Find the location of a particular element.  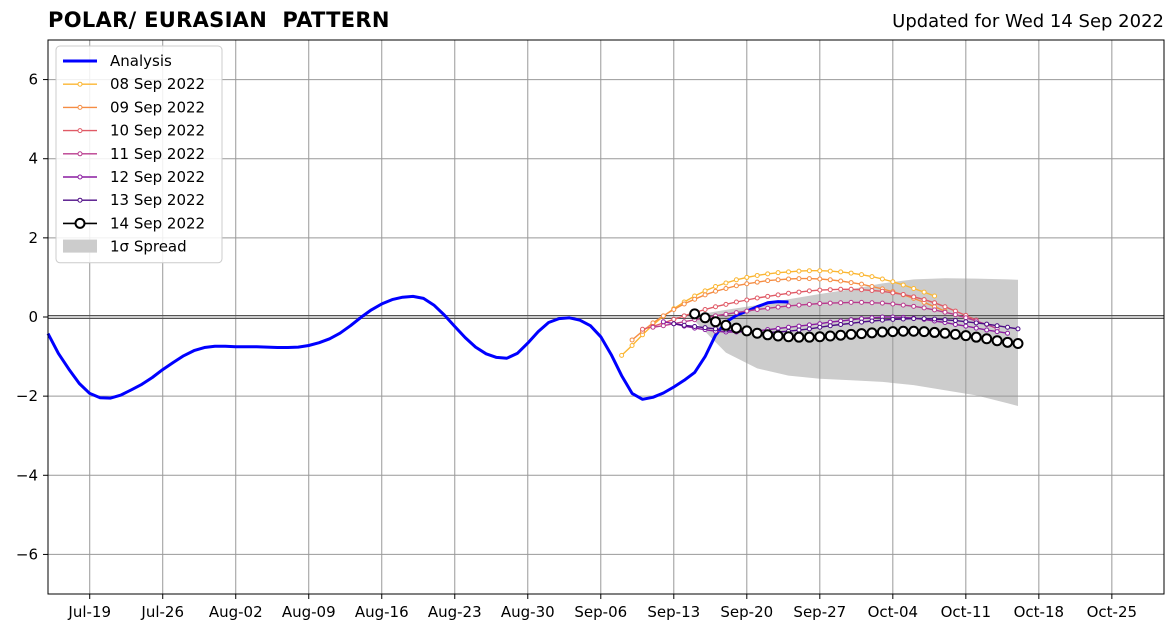

legend-box is located at coordinates (139, 154).